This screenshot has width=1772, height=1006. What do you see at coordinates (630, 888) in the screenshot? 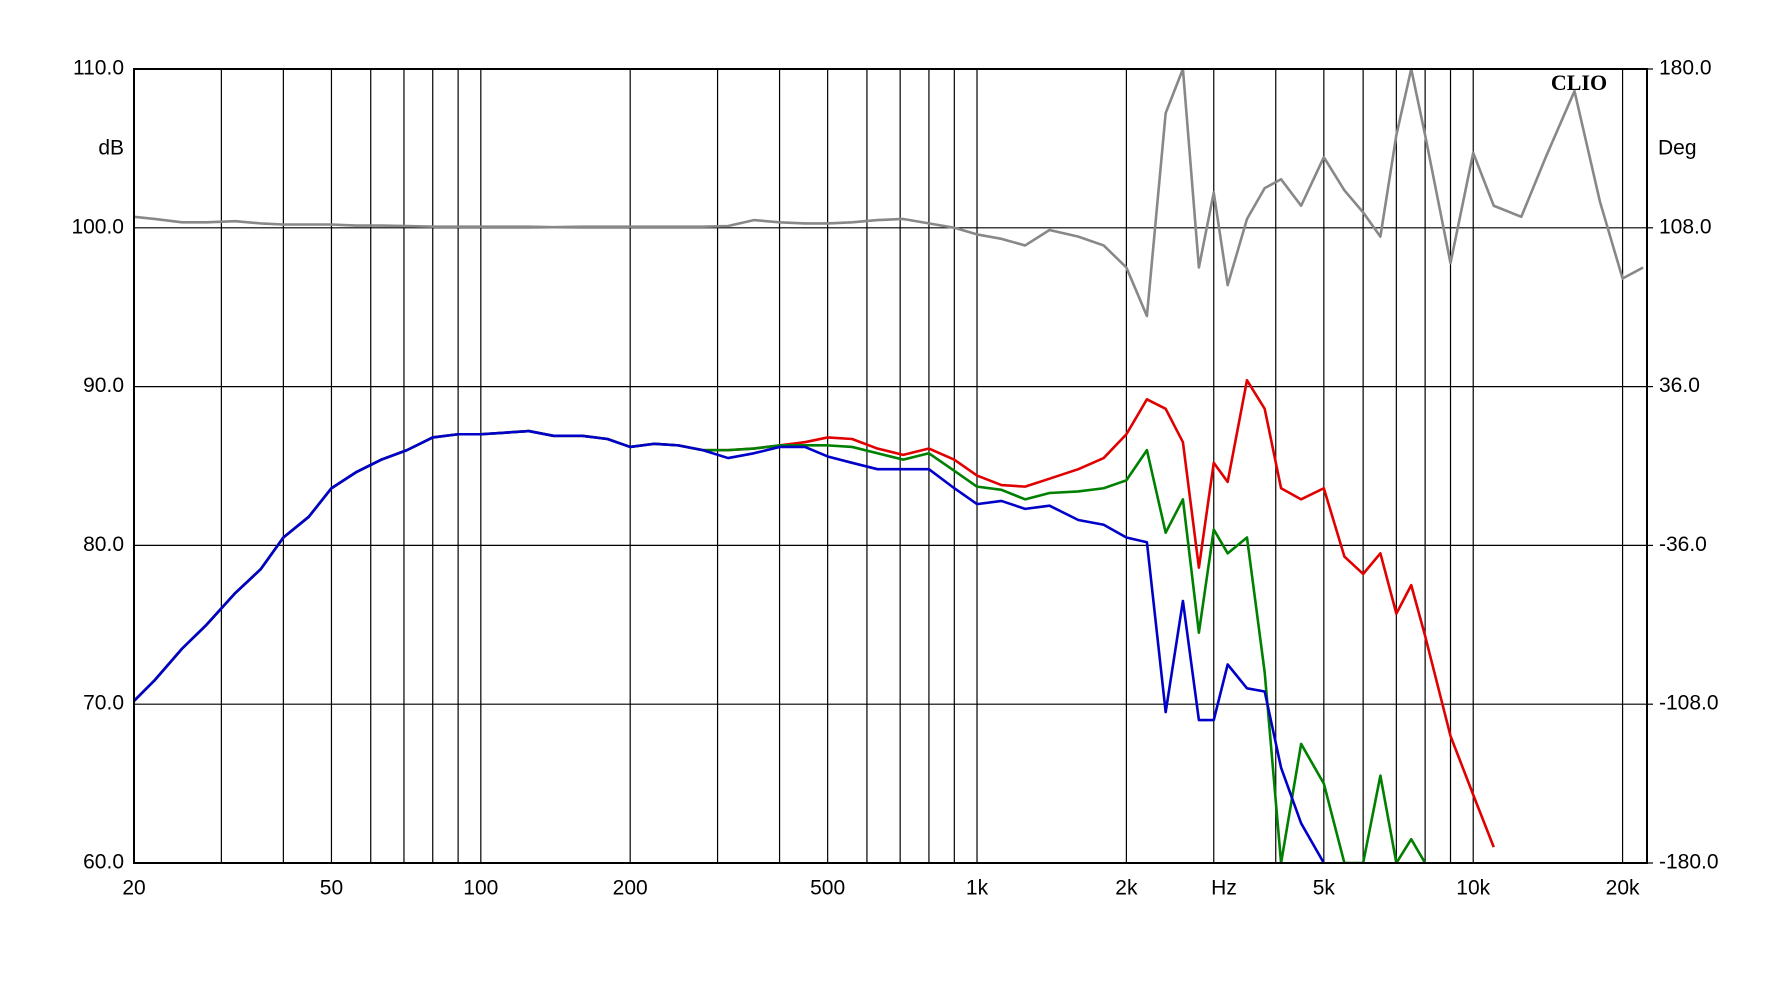
I see `x-tick-label: 200` at bounding box center [630, 888].